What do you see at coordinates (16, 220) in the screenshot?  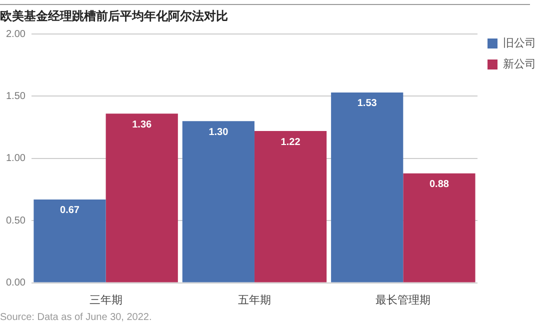 I see `y-tick-label: 0.50` at bounding box center [16, 220].